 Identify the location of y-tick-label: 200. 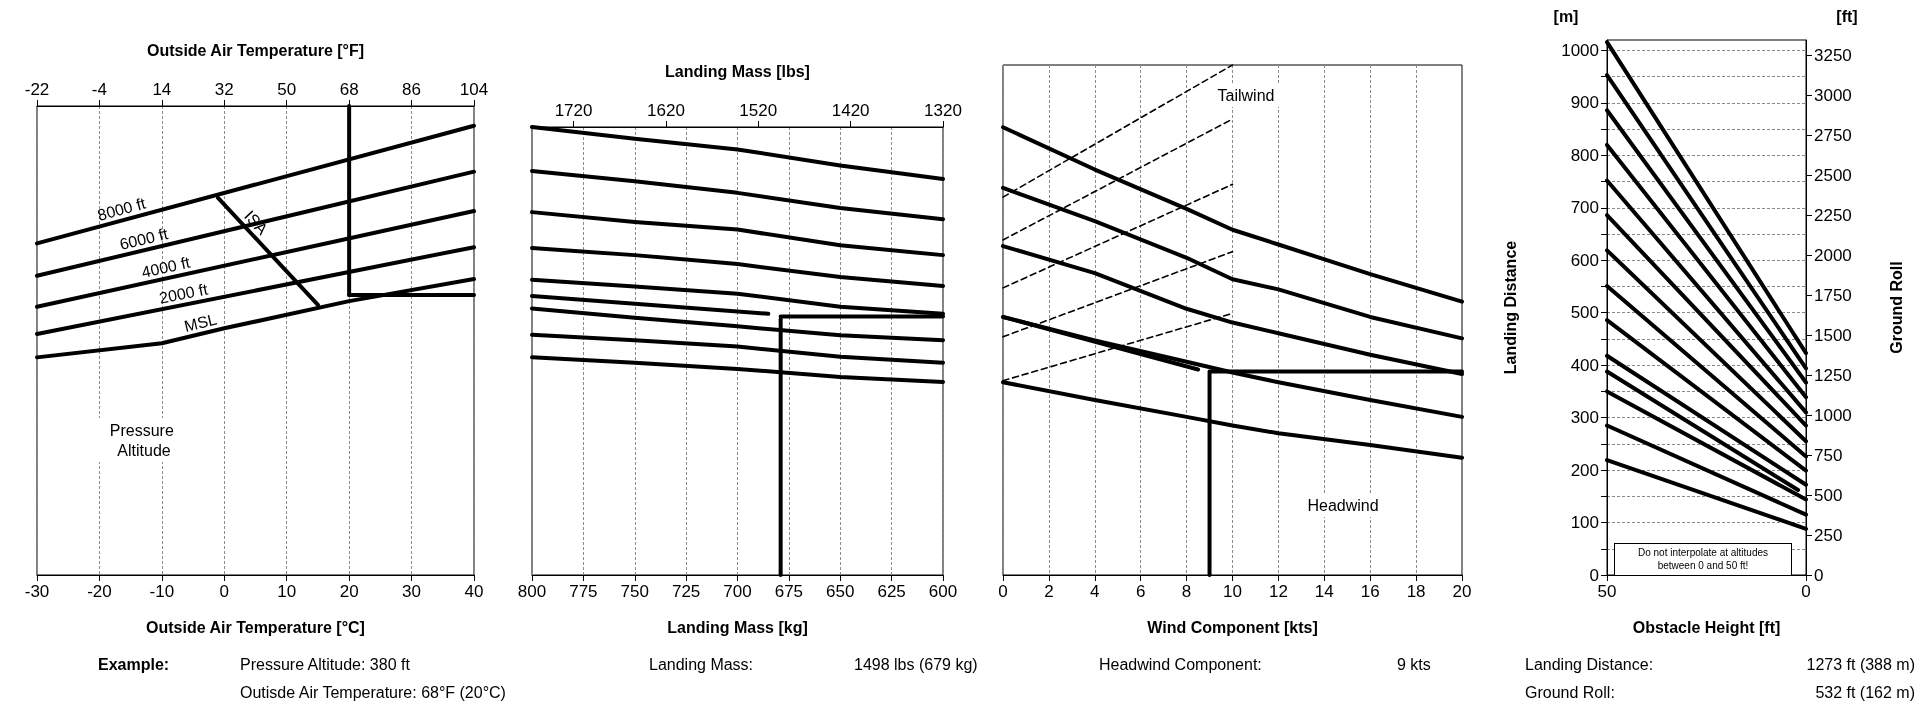
(1584, 470).